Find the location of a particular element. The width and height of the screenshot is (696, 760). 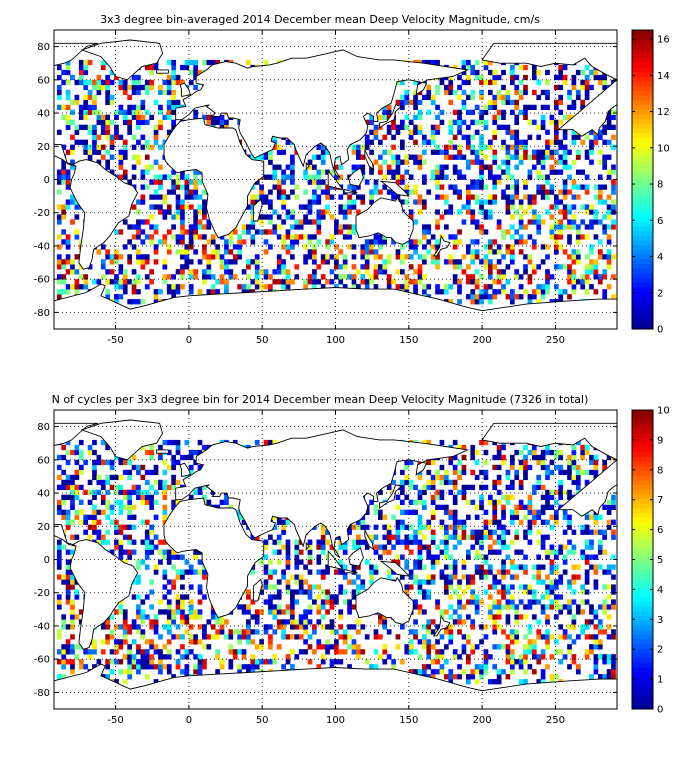

colorbar-tick-label: 12 is located at coordinates (663, 112).